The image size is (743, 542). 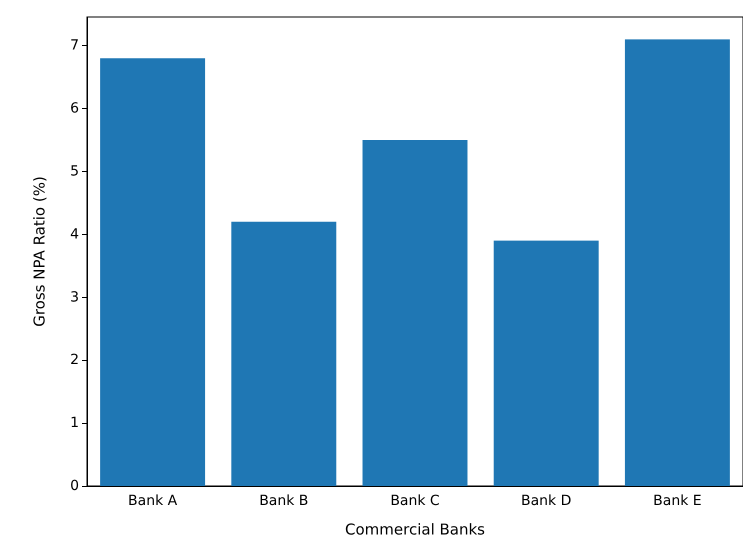 I want to click on x-tick-label: Bank C, so click(x=415, y=501).